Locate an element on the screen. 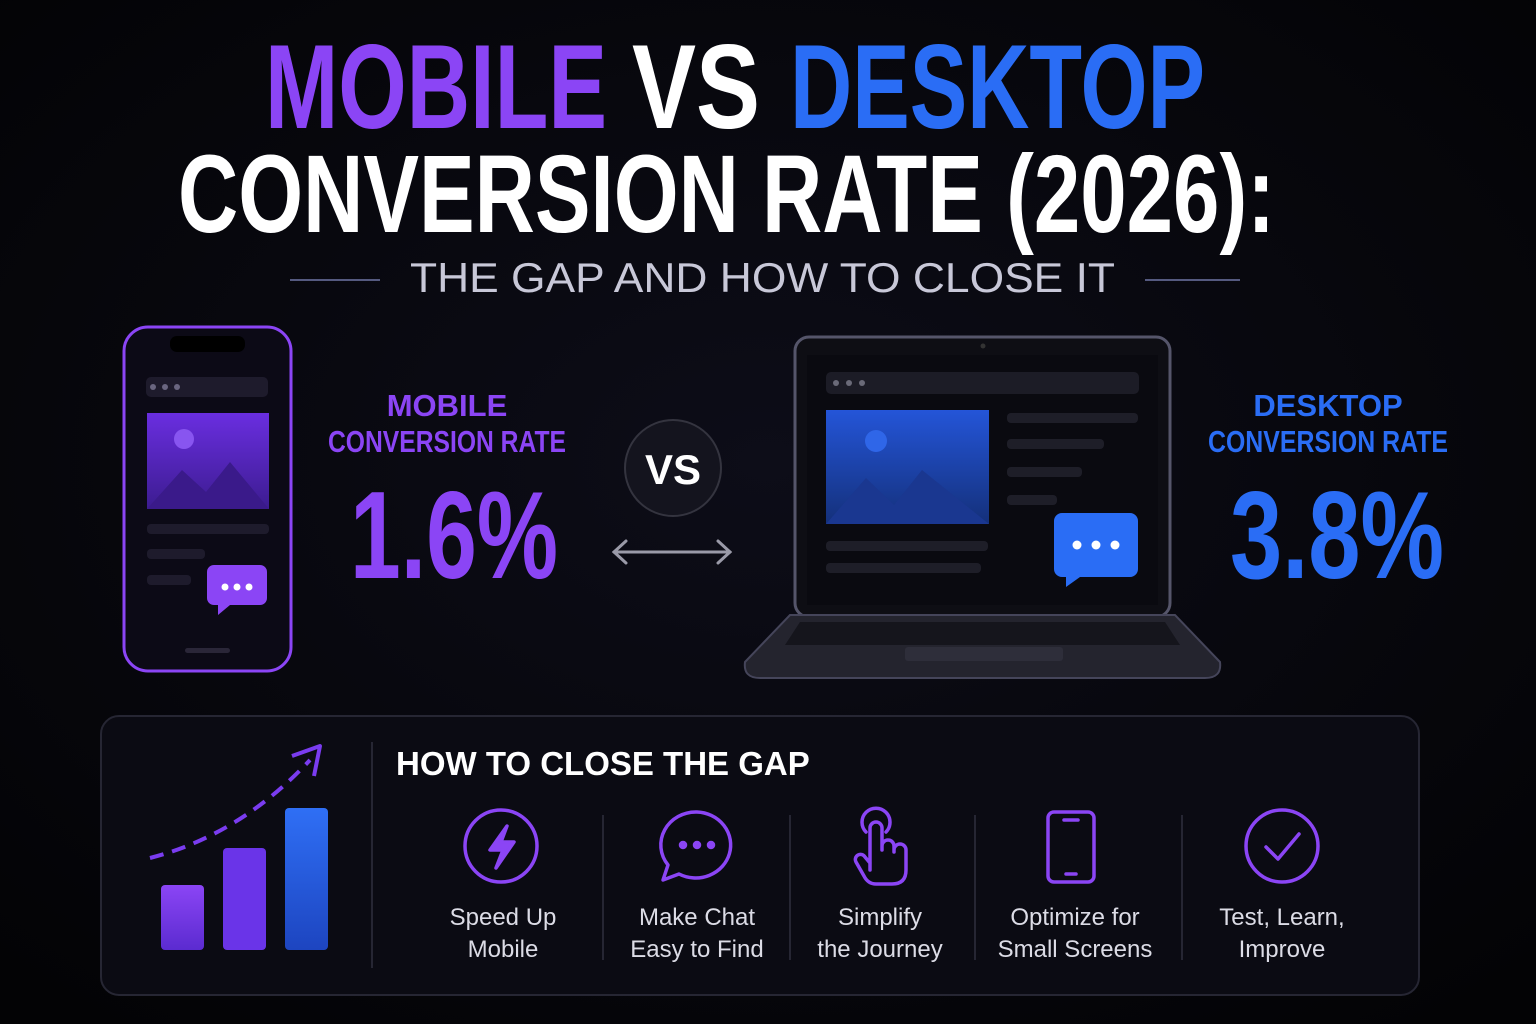  desktop-rate: 3.8% is located at coordinates (1337, 536).